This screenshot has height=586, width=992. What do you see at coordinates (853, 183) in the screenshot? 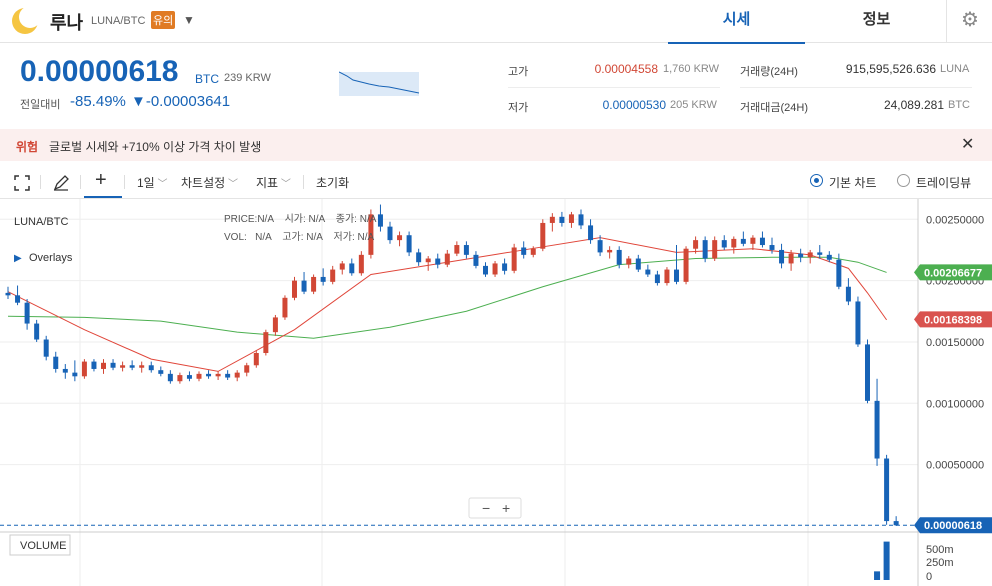
I see `basic-chart-label: 기본 차트` at bounding box center [853, 183].